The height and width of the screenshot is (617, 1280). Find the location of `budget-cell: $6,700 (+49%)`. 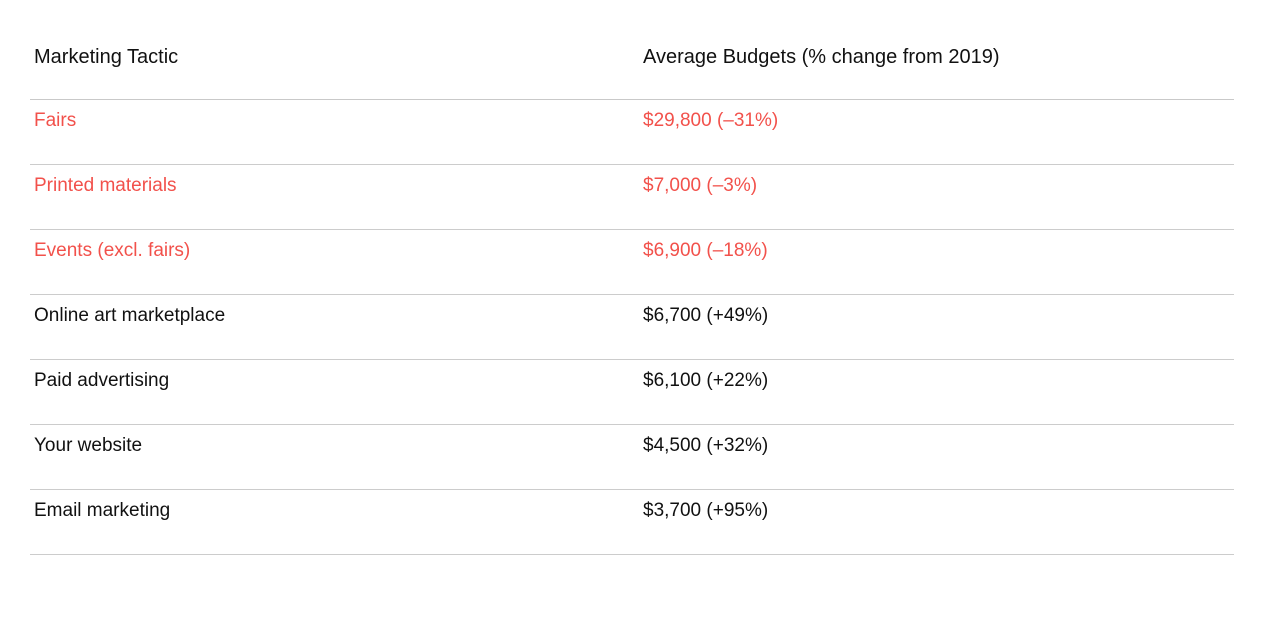

budget-cell: $6,700 (+49%) is located at coordinates (706, 315).